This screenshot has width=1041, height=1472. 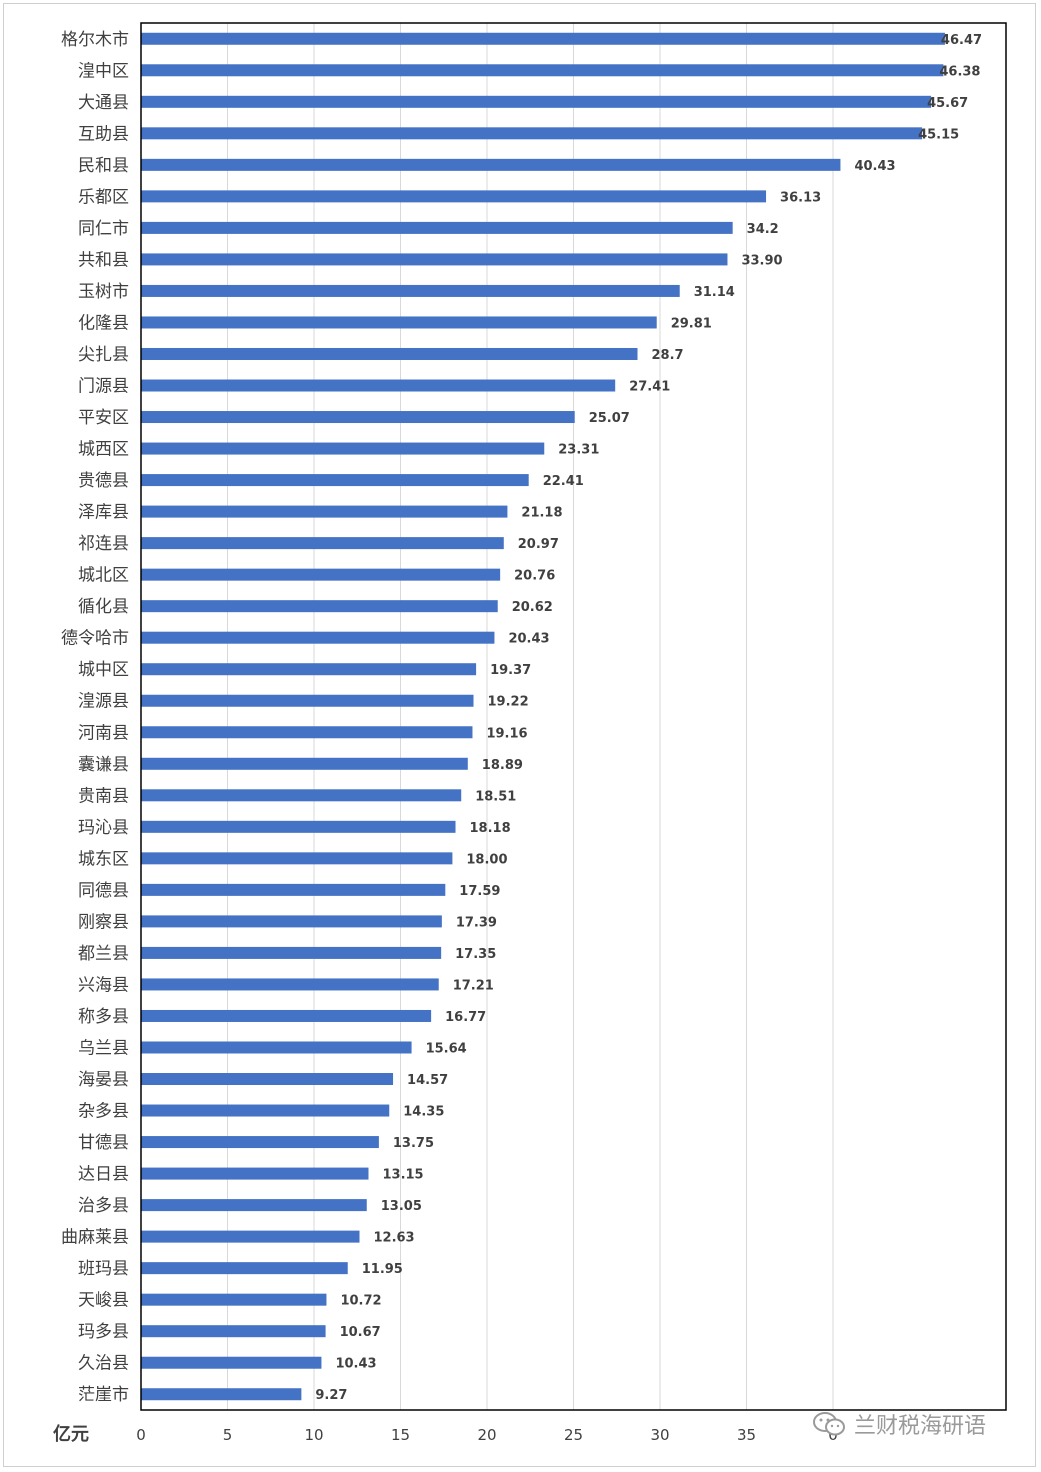 What do you see at coordinates (103, 260) in the screenshot?
I see `category-label: 共和县` at bounding box center [103, 260].